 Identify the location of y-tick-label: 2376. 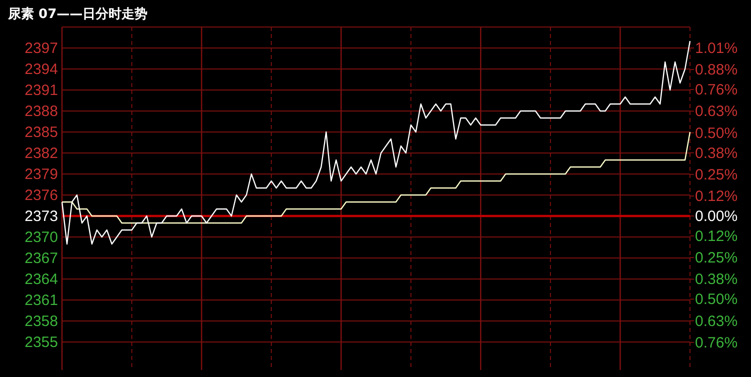
(41, 195).